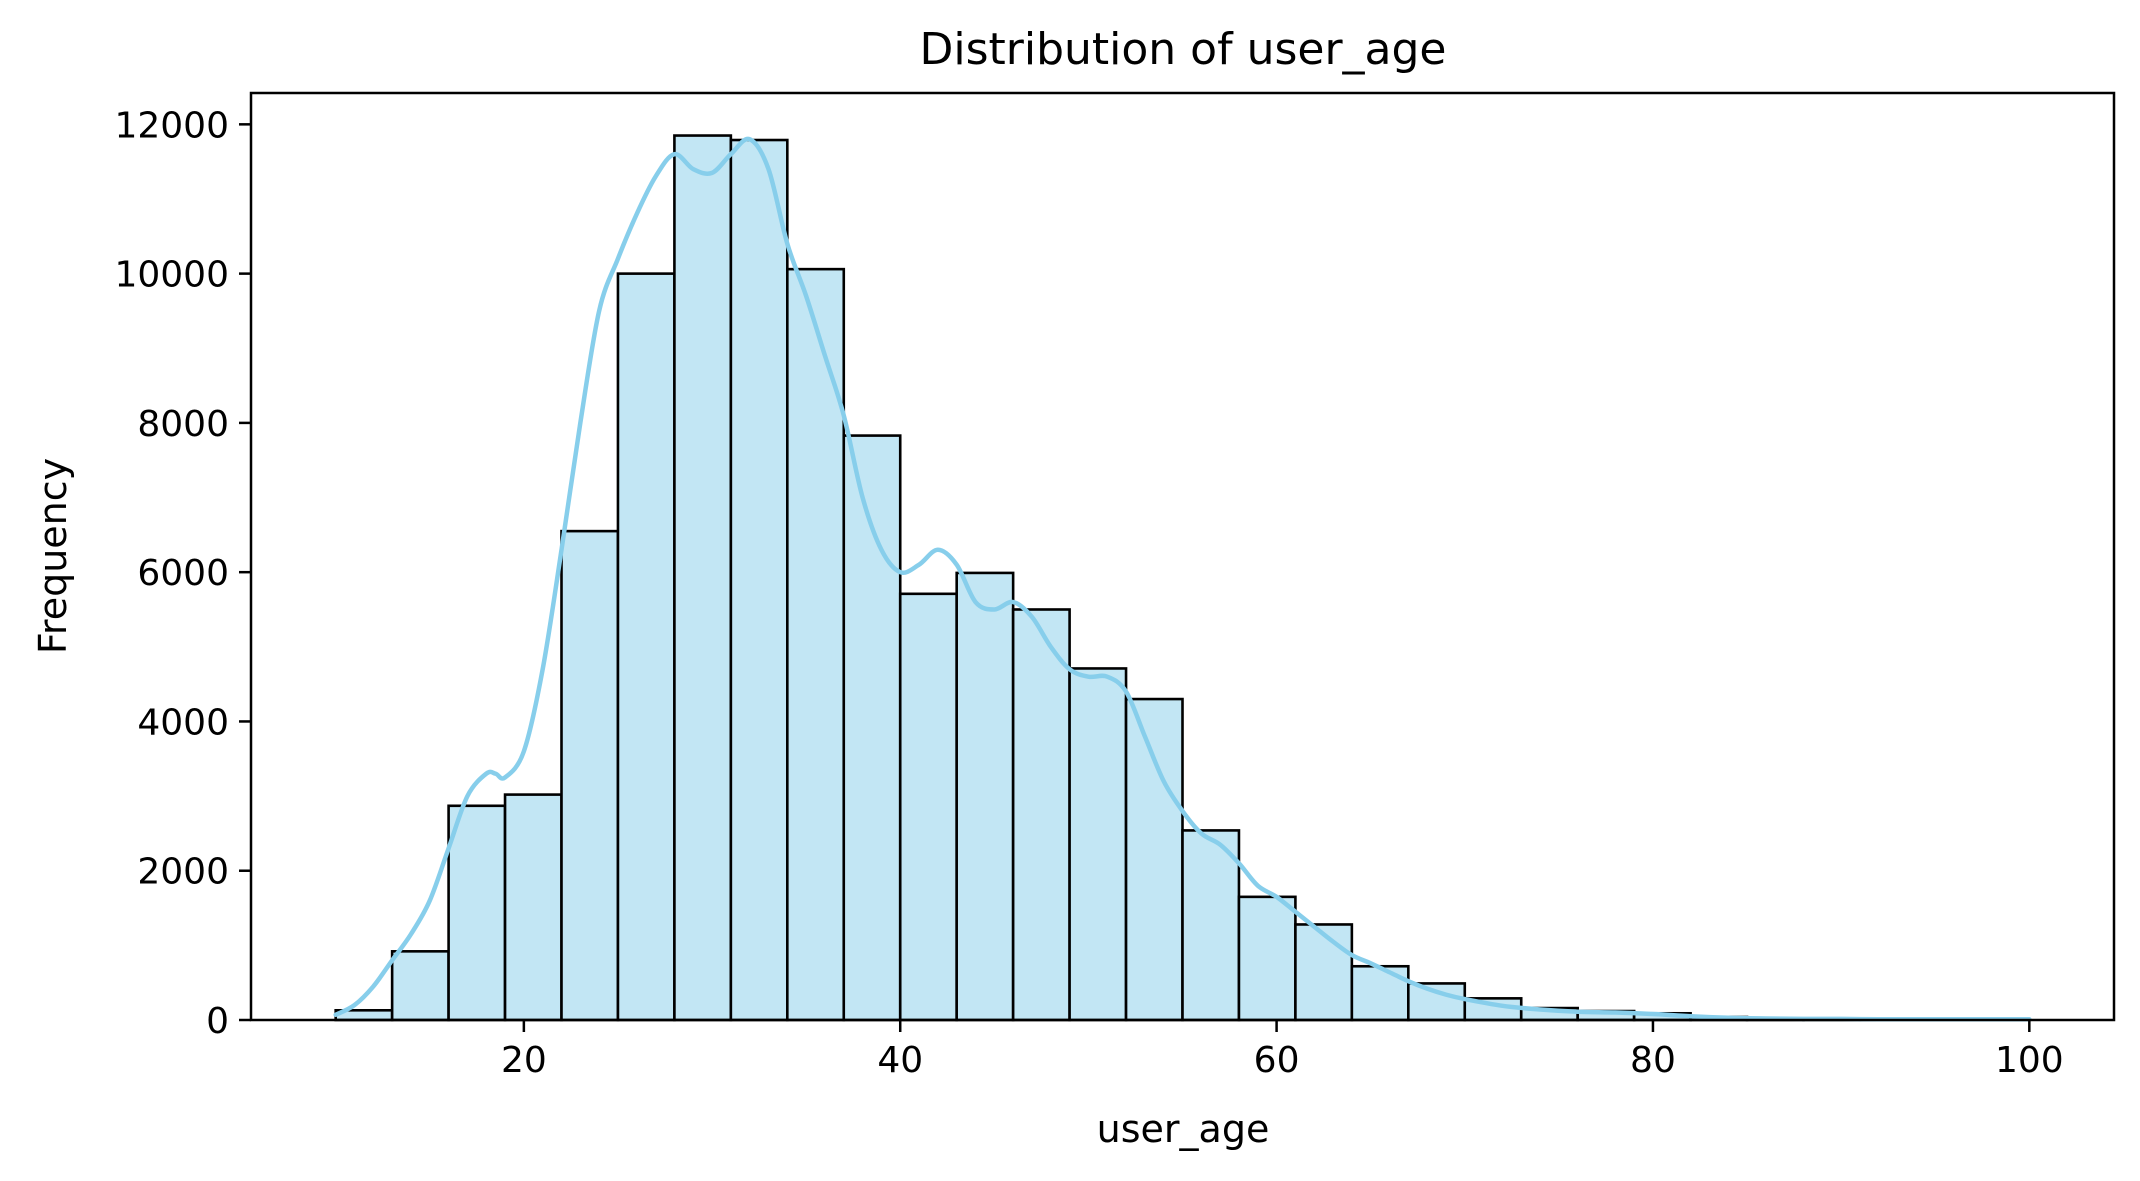  I want to click on y-tick-label: 2000, so click(183, 872).